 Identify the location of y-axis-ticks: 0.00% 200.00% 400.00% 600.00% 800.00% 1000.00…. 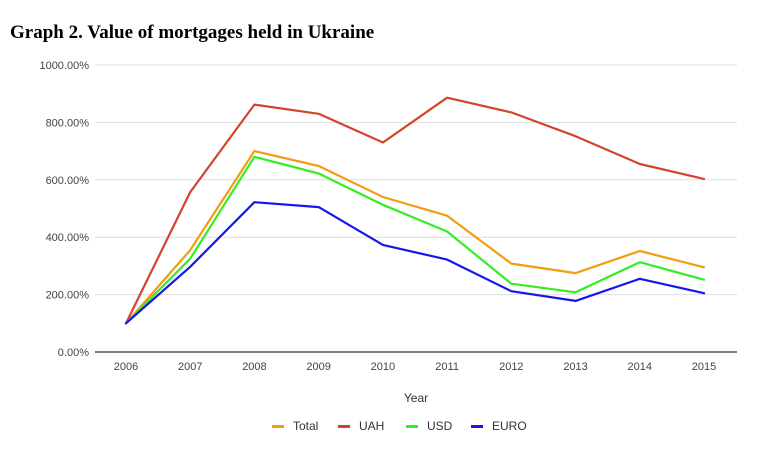
(64, 209).